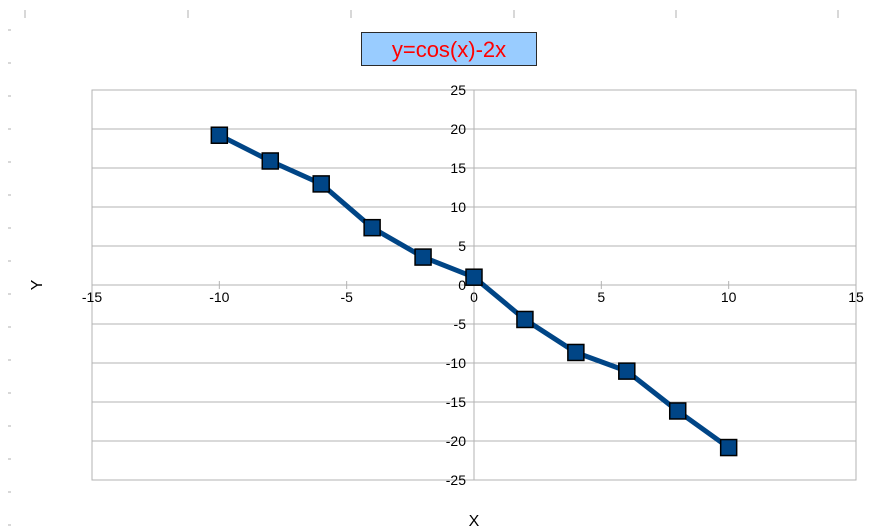 The height and width of the screenshot is (532, 879). What do you see at coordinates (9, 277) in the screenshot?
I see `left-ruler` at bounding box center [9, 277].